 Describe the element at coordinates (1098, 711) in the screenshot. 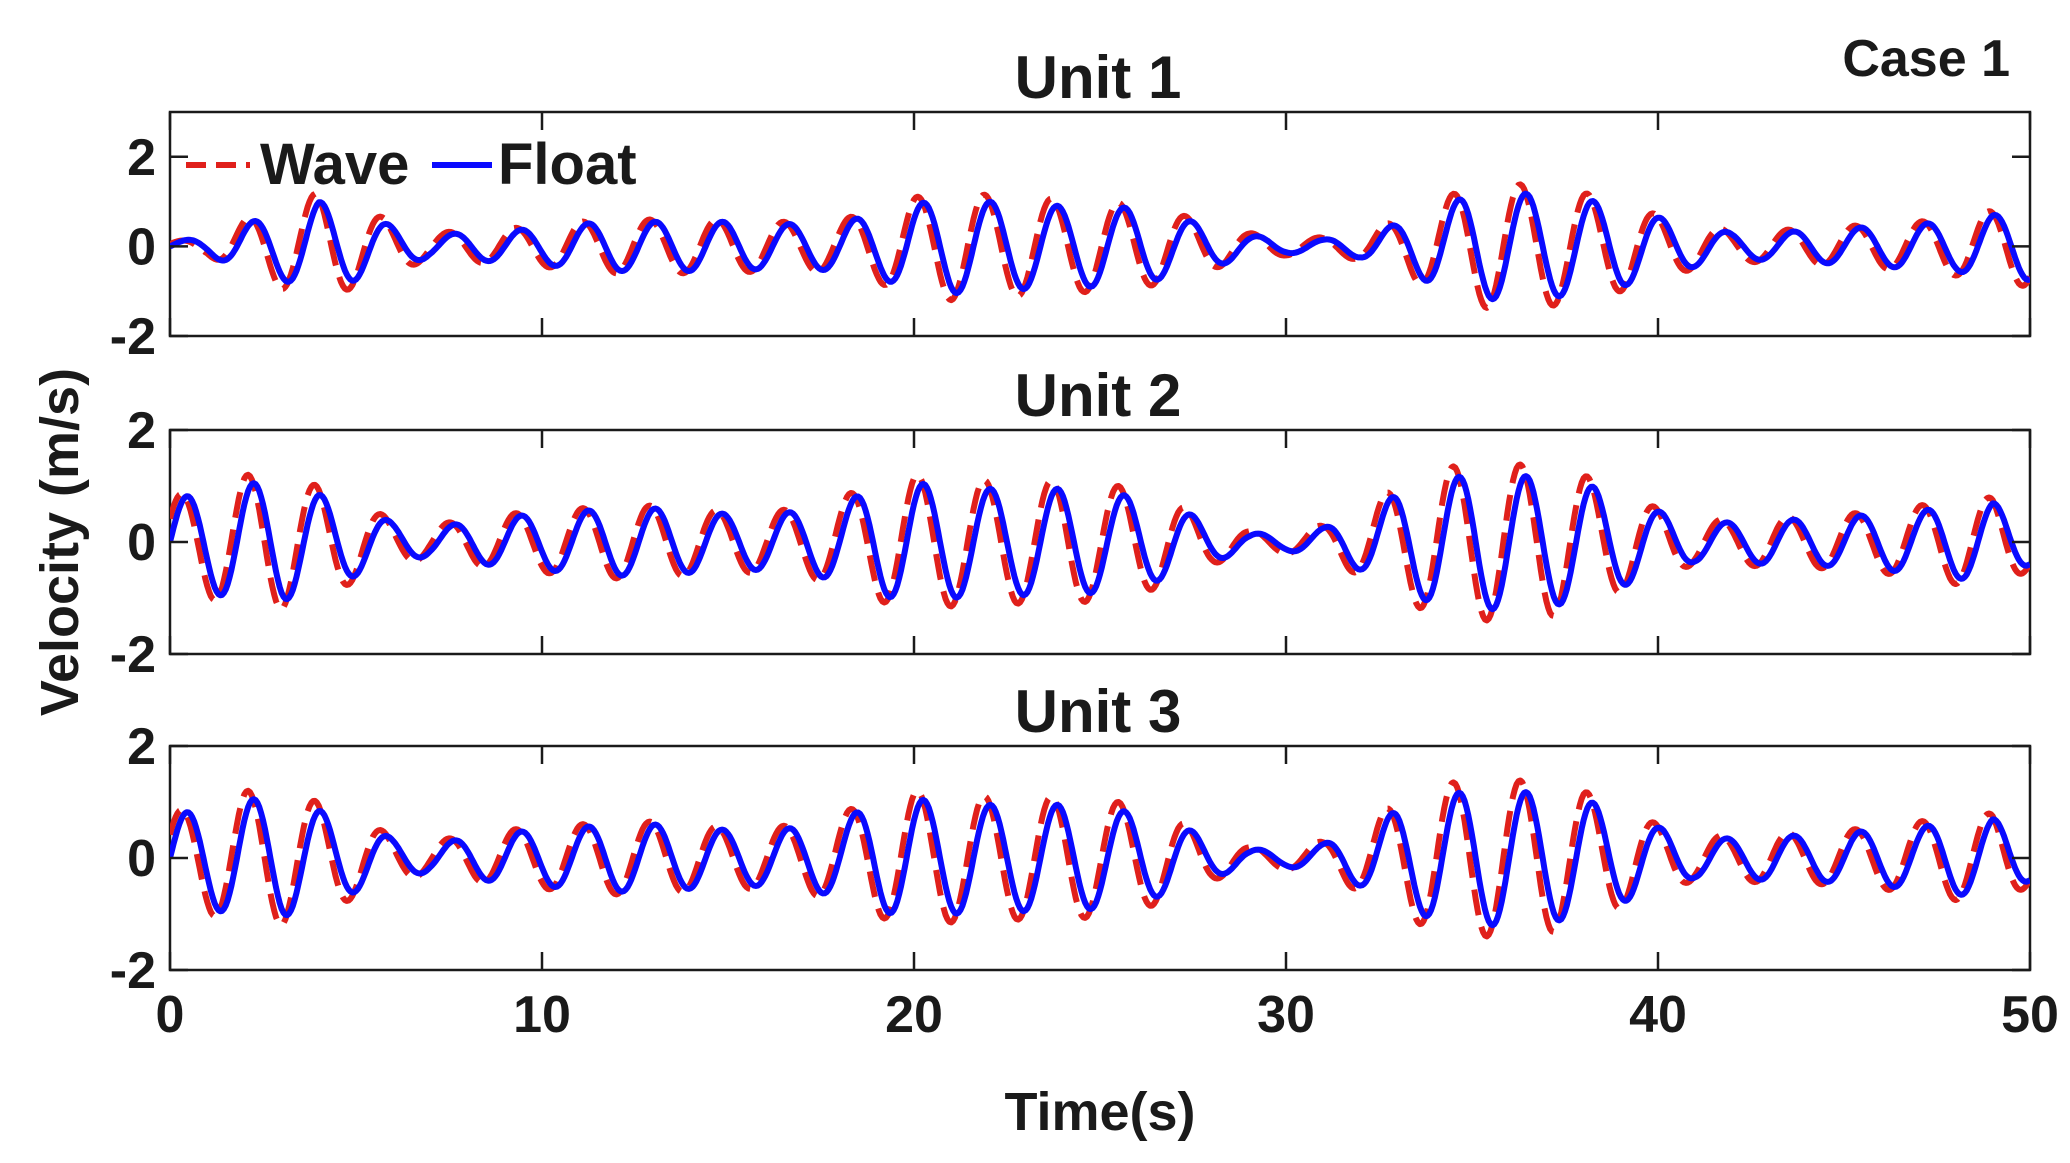

I see `panel-title: Unit 3` at that location.